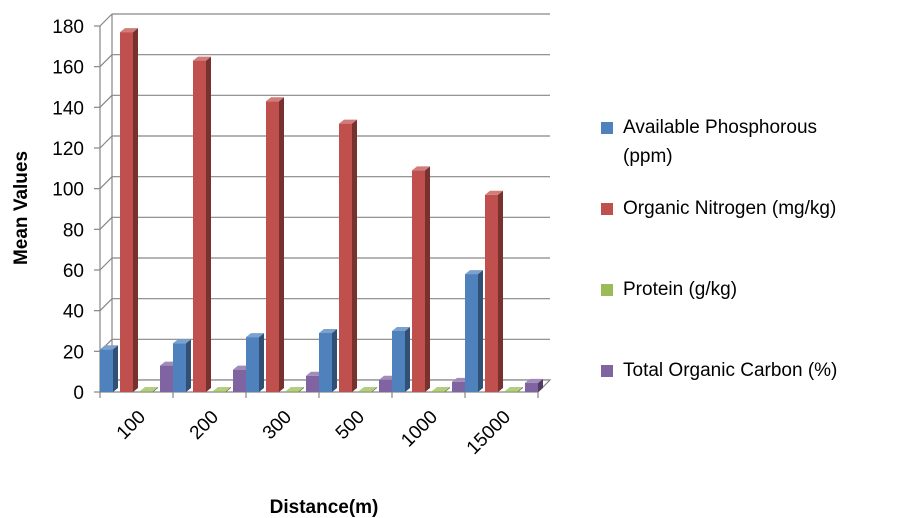  What do you see at coordinates (314, 433) in the screenshot?
I see `x-tick-labels: 100 200 300 500 1000 15000` at bounding box center [314, 433].